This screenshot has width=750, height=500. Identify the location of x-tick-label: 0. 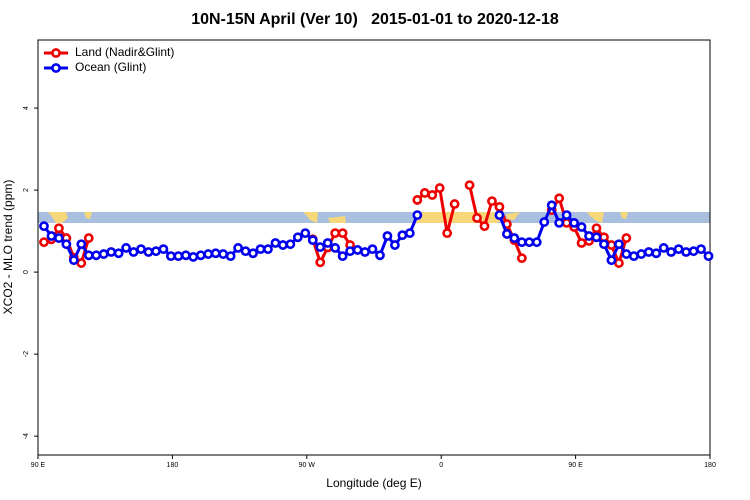
(441, 465).